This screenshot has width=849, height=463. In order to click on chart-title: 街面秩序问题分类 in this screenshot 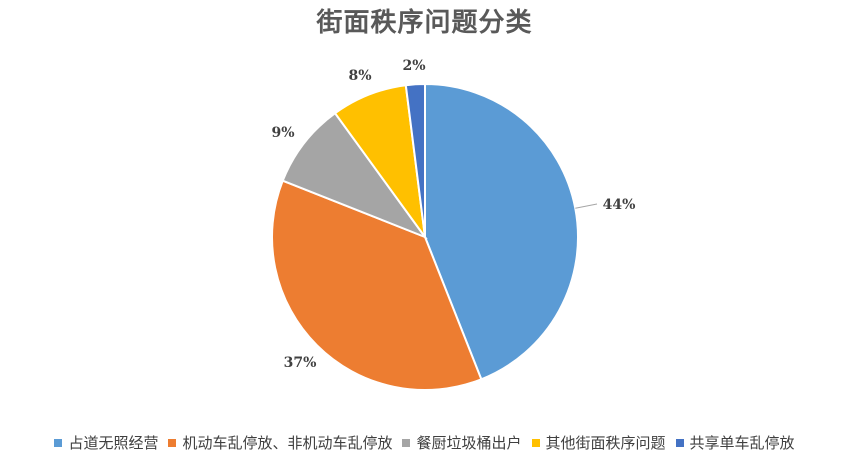, I will do `click(424, 23)`.